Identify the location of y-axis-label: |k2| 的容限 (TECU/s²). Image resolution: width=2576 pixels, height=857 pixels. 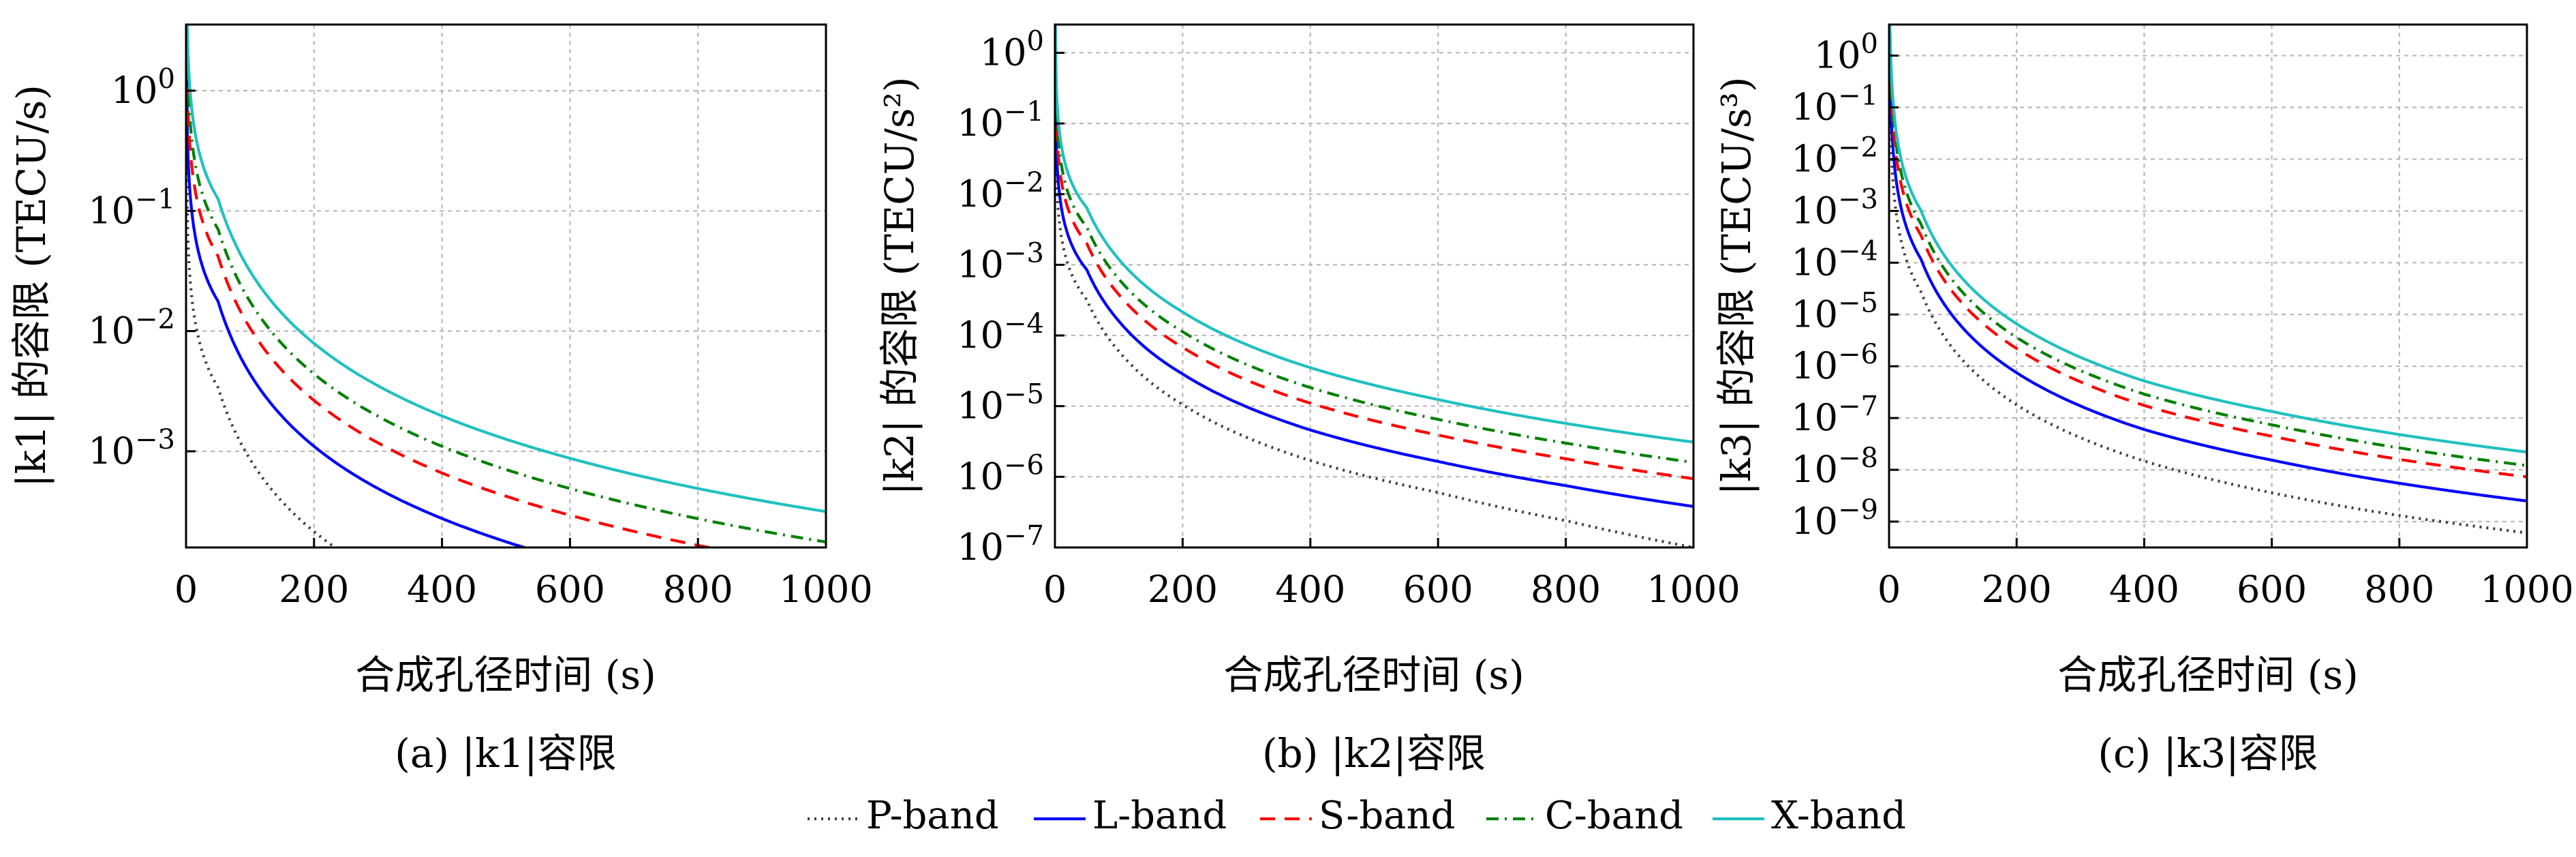
(900, 285).